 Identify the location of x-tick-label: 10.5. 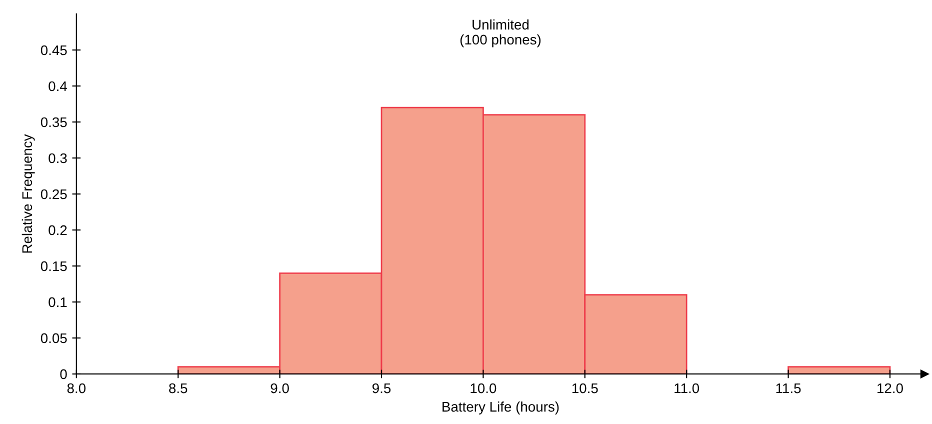
(585, 388).